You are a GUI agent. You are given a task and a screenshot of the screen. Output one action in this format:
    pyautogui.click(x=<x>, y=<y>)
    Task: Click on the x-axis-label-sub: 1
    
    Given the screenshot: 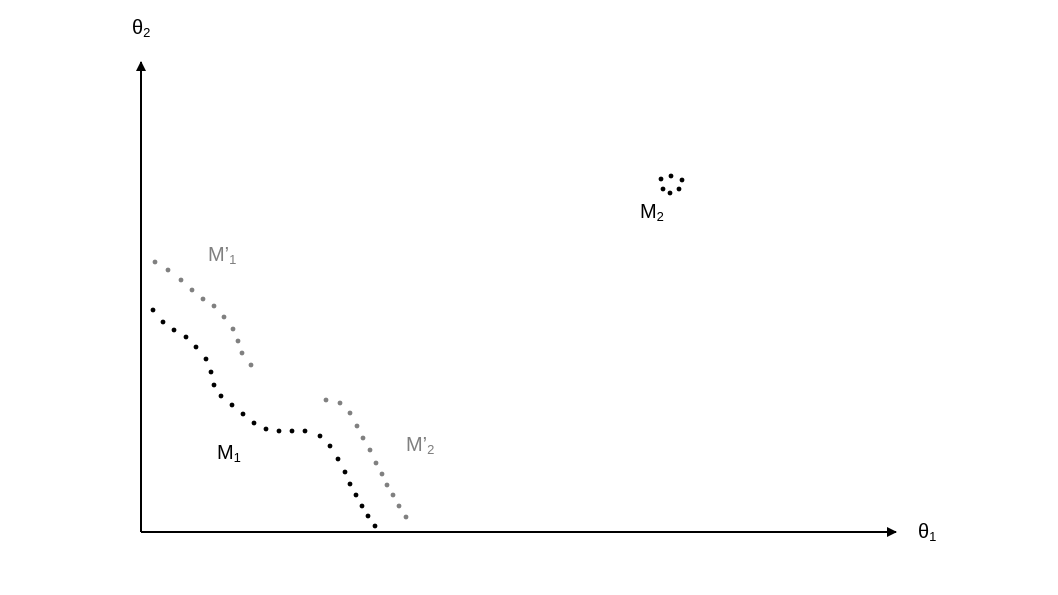 What is the action you would take?
    pyautogui.click(x=933, y=536)
    